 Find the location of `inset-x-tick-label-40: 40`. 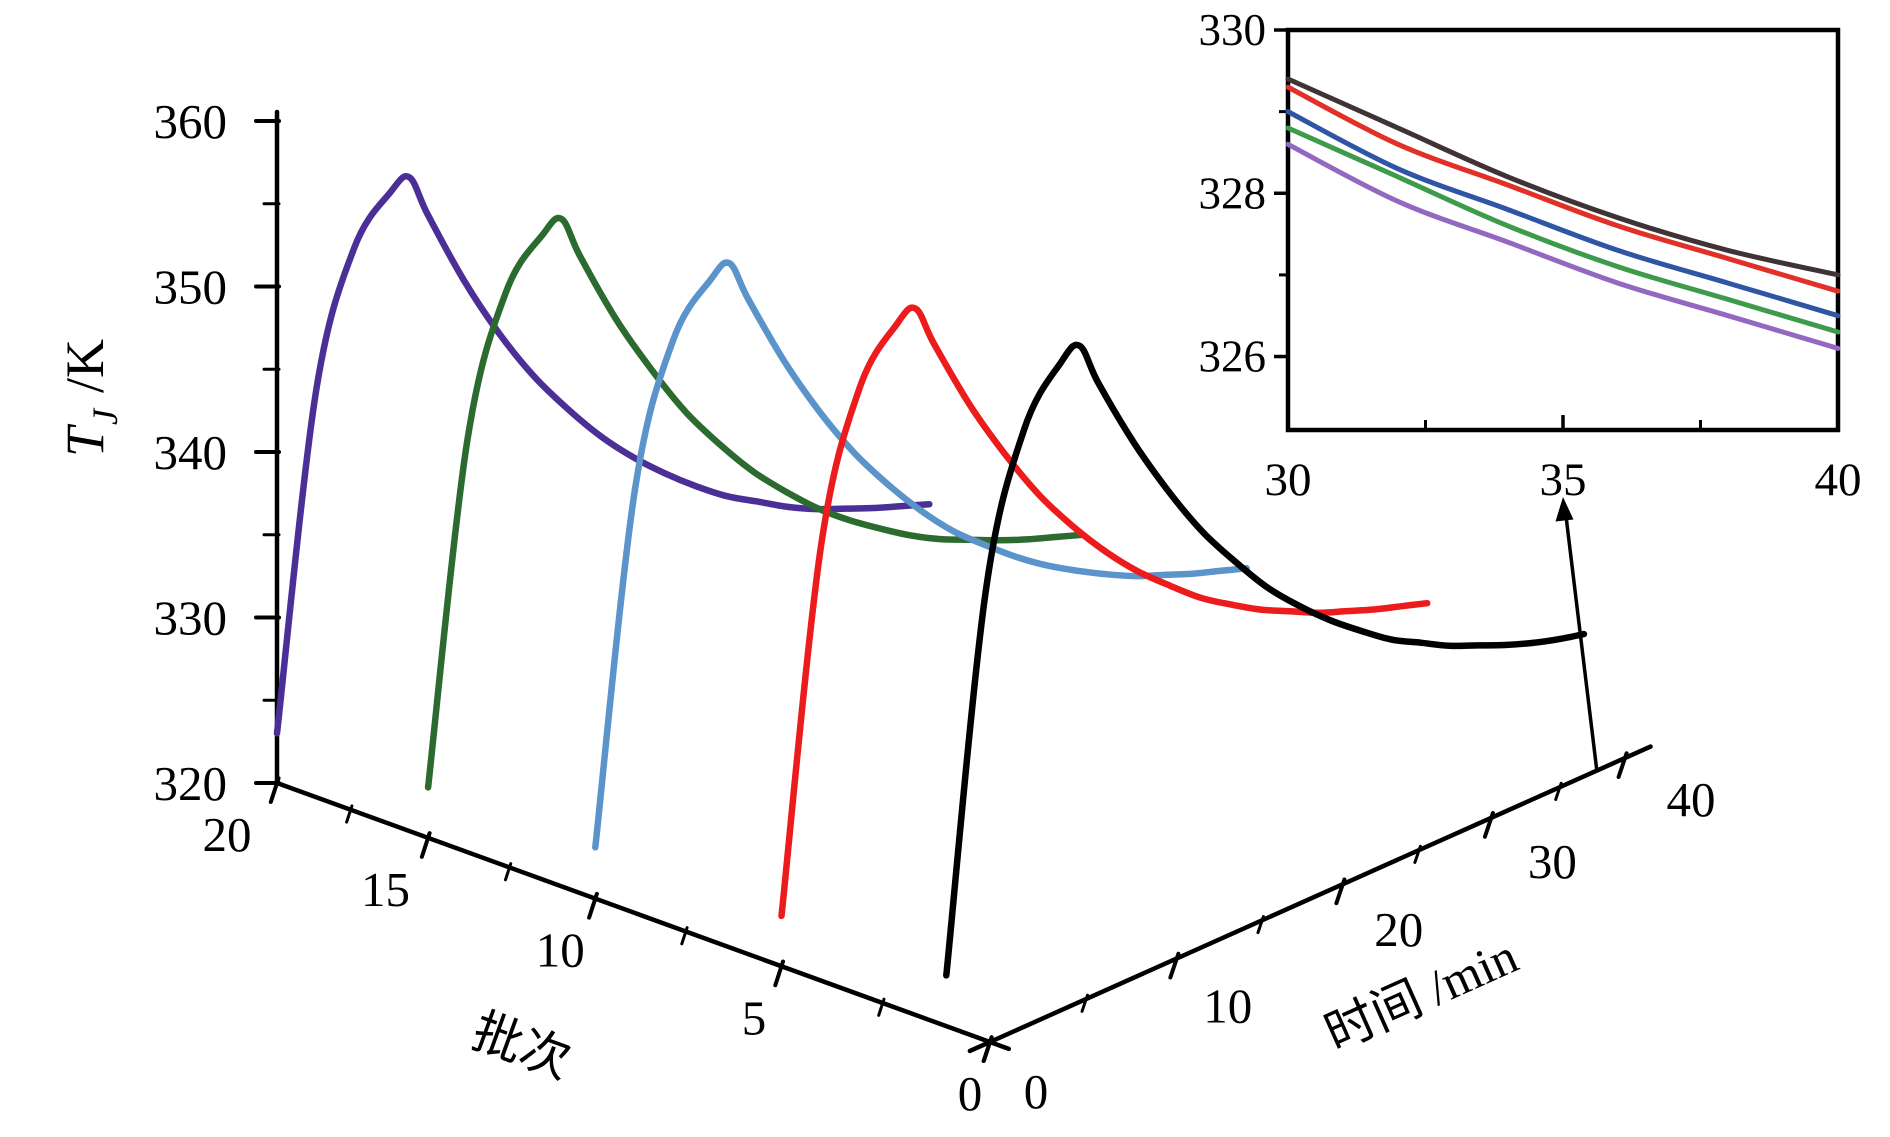

inset-x-tick-label-40: 40 is located at coordinates (1838, 480).